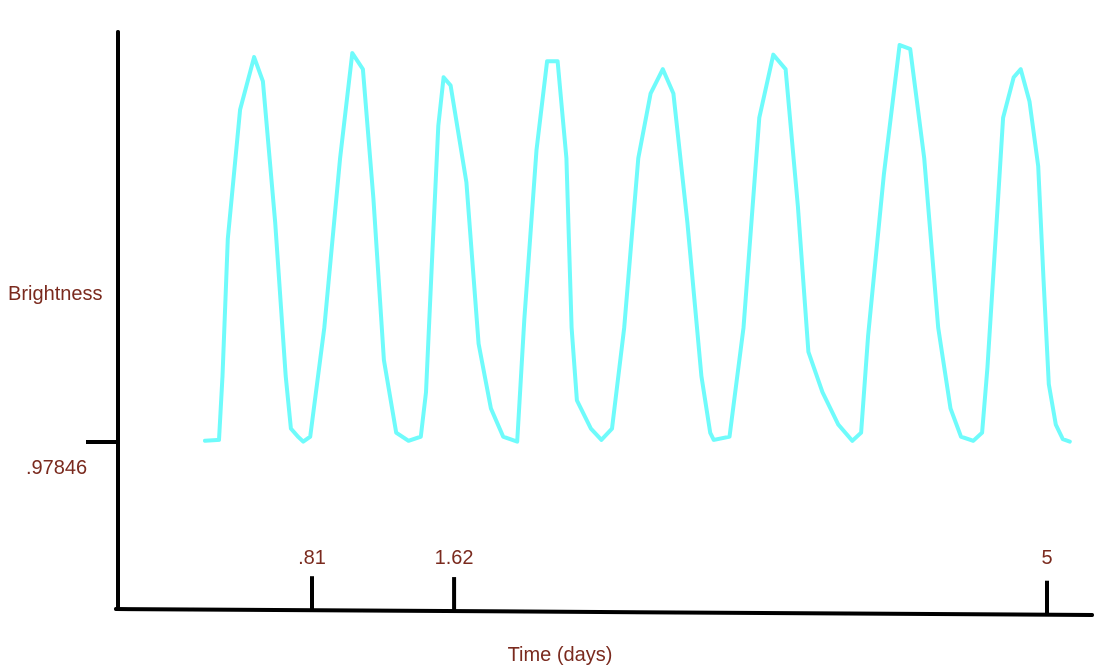  Describe the element at coordinates (312, 558) in the screenshot. I see `x-tick-label: .81` at that location.